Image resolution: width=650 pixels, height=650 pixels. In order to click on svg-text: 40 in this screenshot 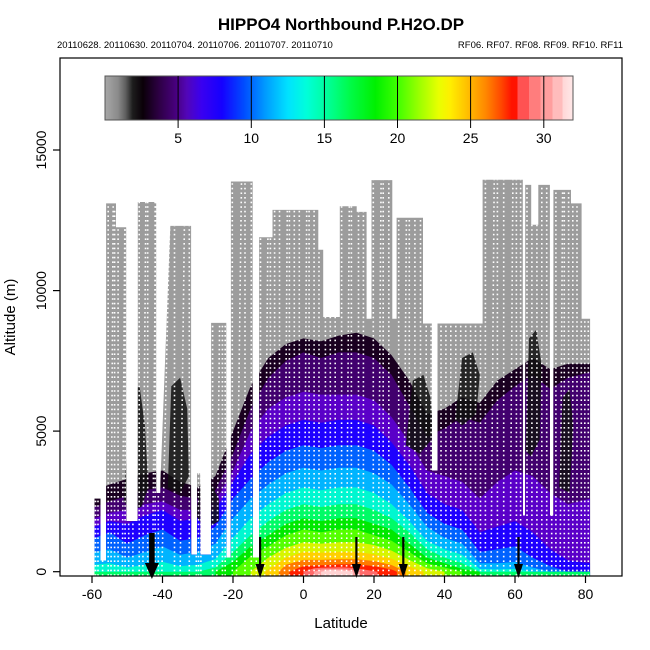, I will do `click(445, 594)`.